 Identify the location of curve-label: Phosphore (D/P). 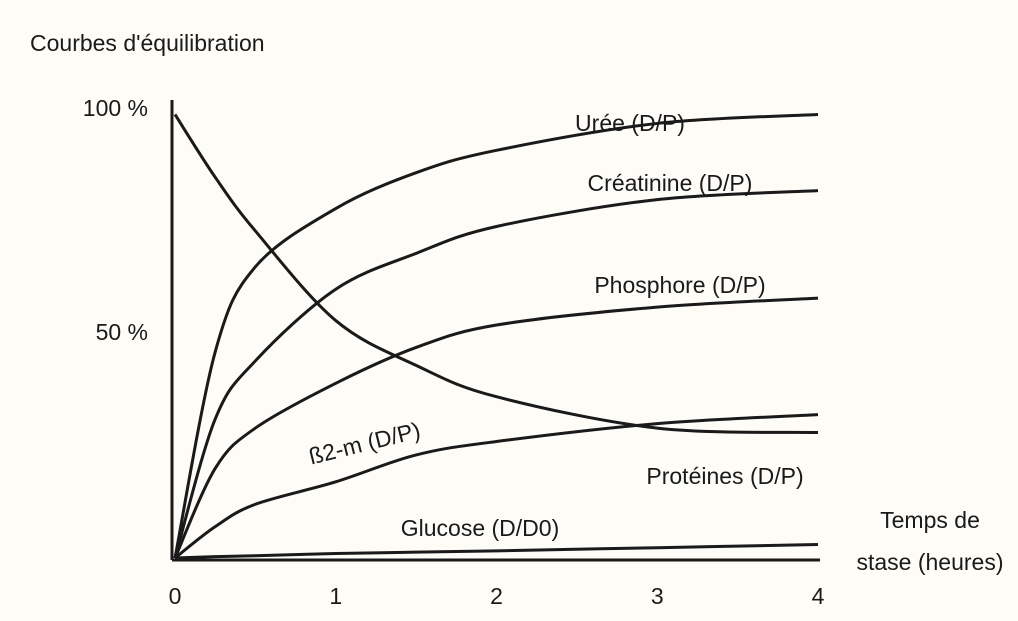
(679, 285).